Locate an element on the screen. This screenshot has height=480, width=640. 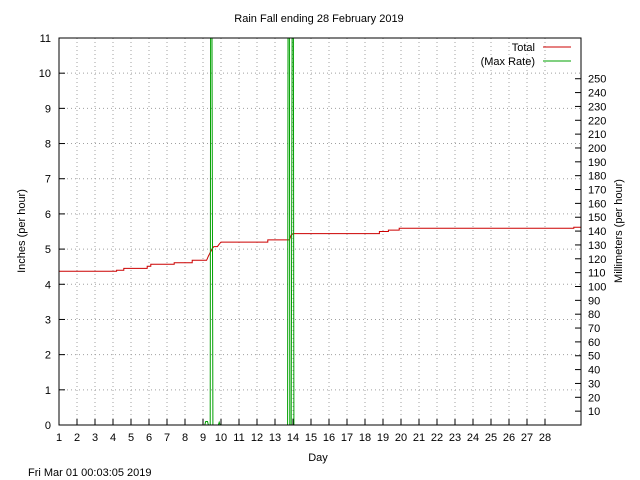
y2-tick-label: 30 is located at coordinates (594, 384).